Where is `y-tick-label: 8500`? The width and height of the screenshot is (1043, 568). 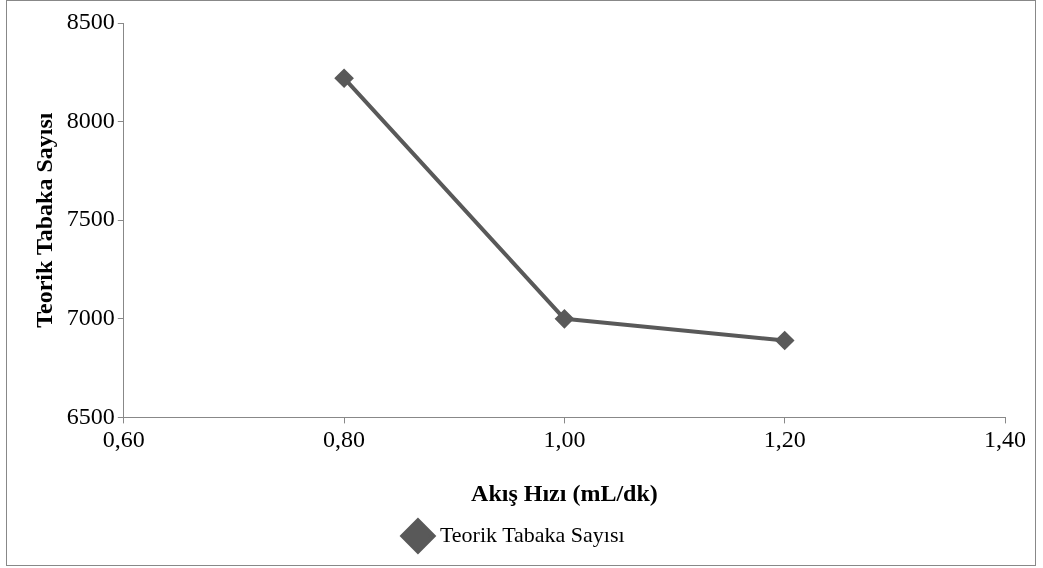 y-tick-label: 8500 is located at coordinates (90, 21).